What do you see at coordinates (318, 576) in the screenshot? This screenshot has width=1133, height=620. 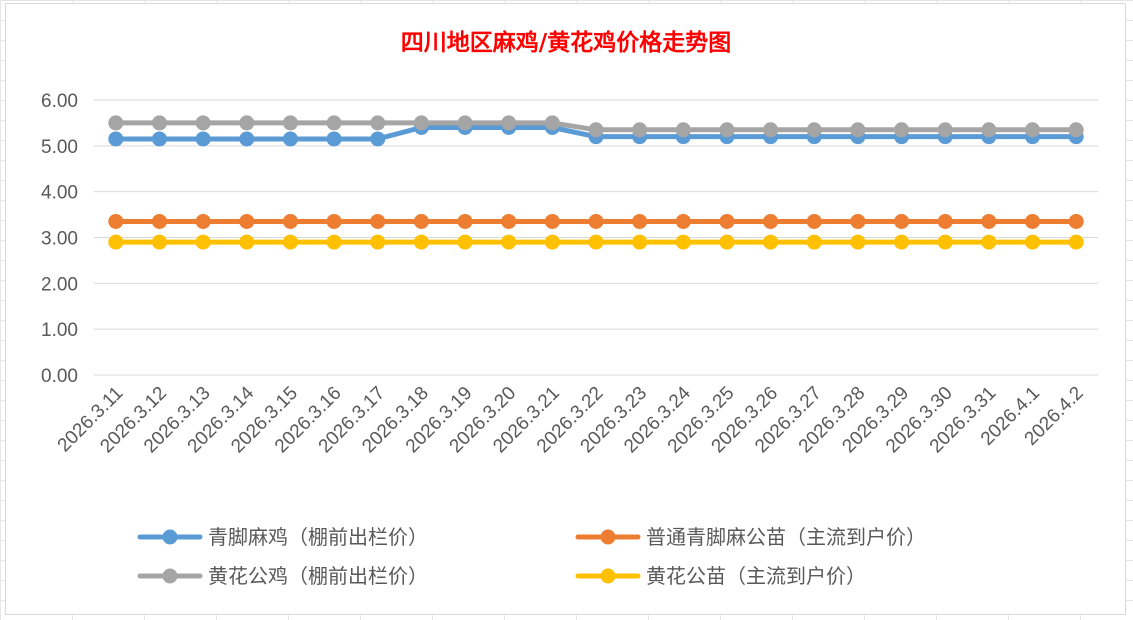 I see `legend-label: 黄花公鸡（棚前出栏价）` at bounding box center [318, 576].